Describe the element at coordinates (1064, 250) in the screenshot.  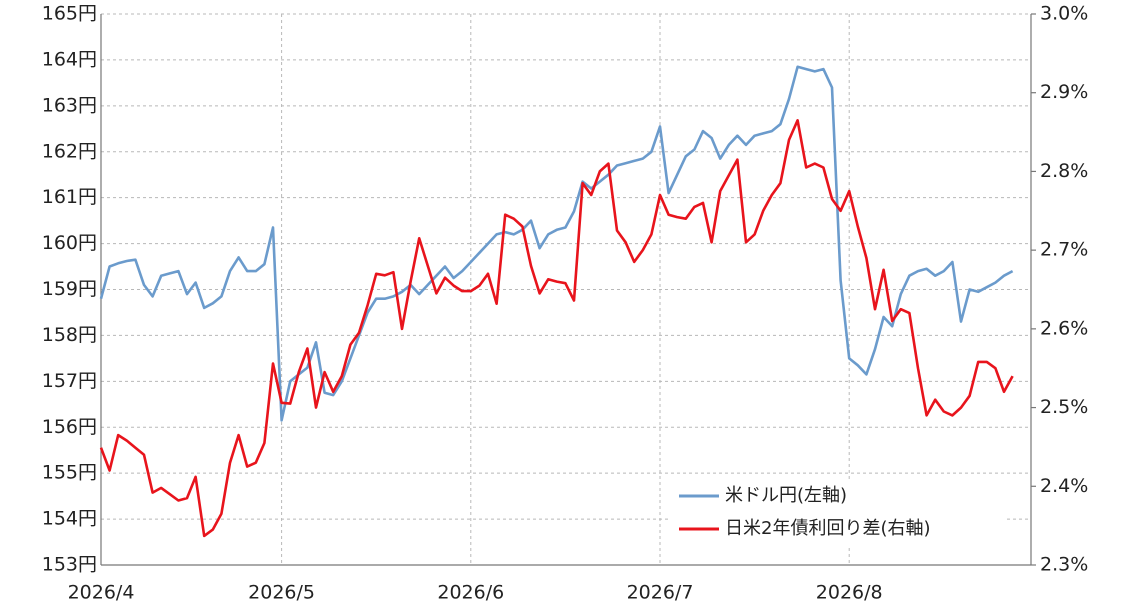
I see `y2-tick-label: 2.7%` at that location.